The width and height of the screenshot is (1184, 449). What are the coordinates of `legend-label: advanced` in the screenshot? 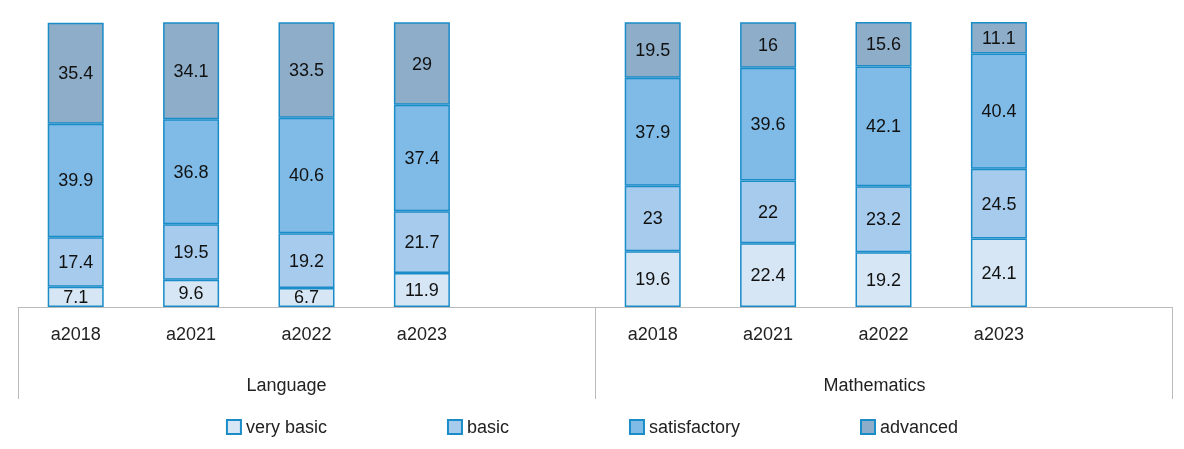 It's located at (919, 427).